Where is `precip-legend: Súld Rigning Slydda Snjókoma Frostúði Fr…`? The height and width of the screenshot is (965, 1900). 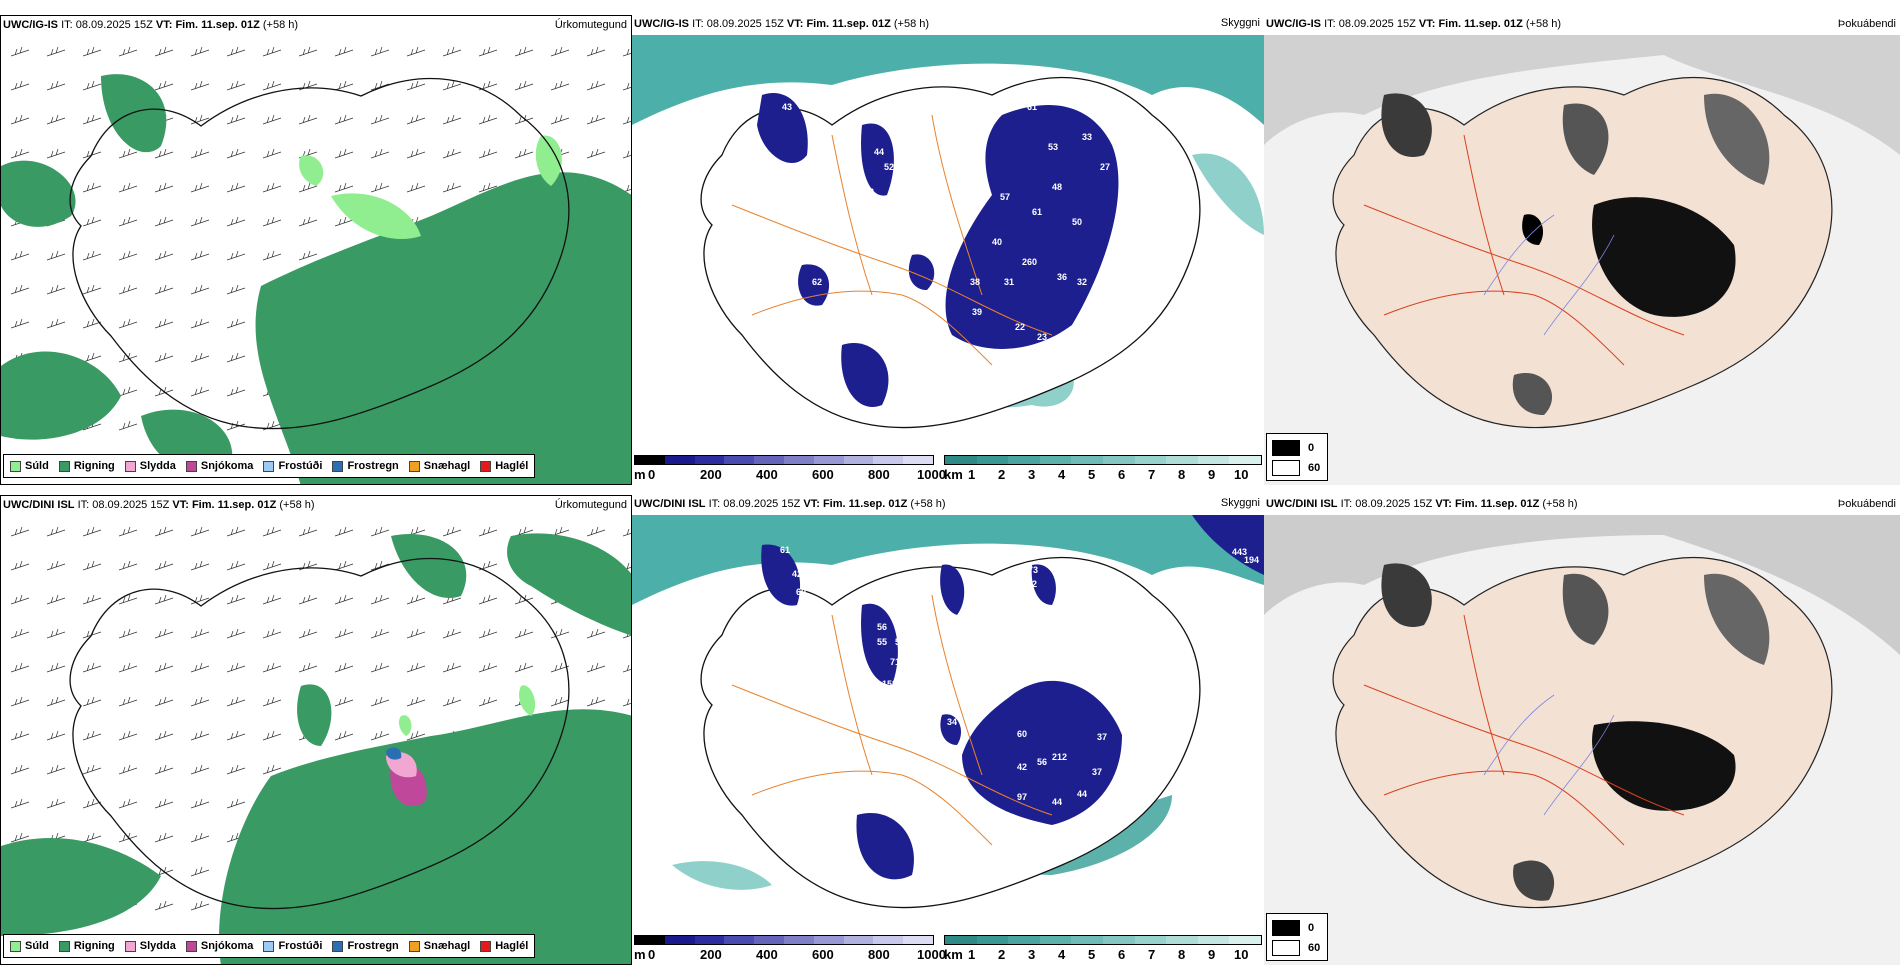
precip-legend: Súld Rigning Slydda Snjókoma Frostúði Fr… is located at coordinates (269, 466).